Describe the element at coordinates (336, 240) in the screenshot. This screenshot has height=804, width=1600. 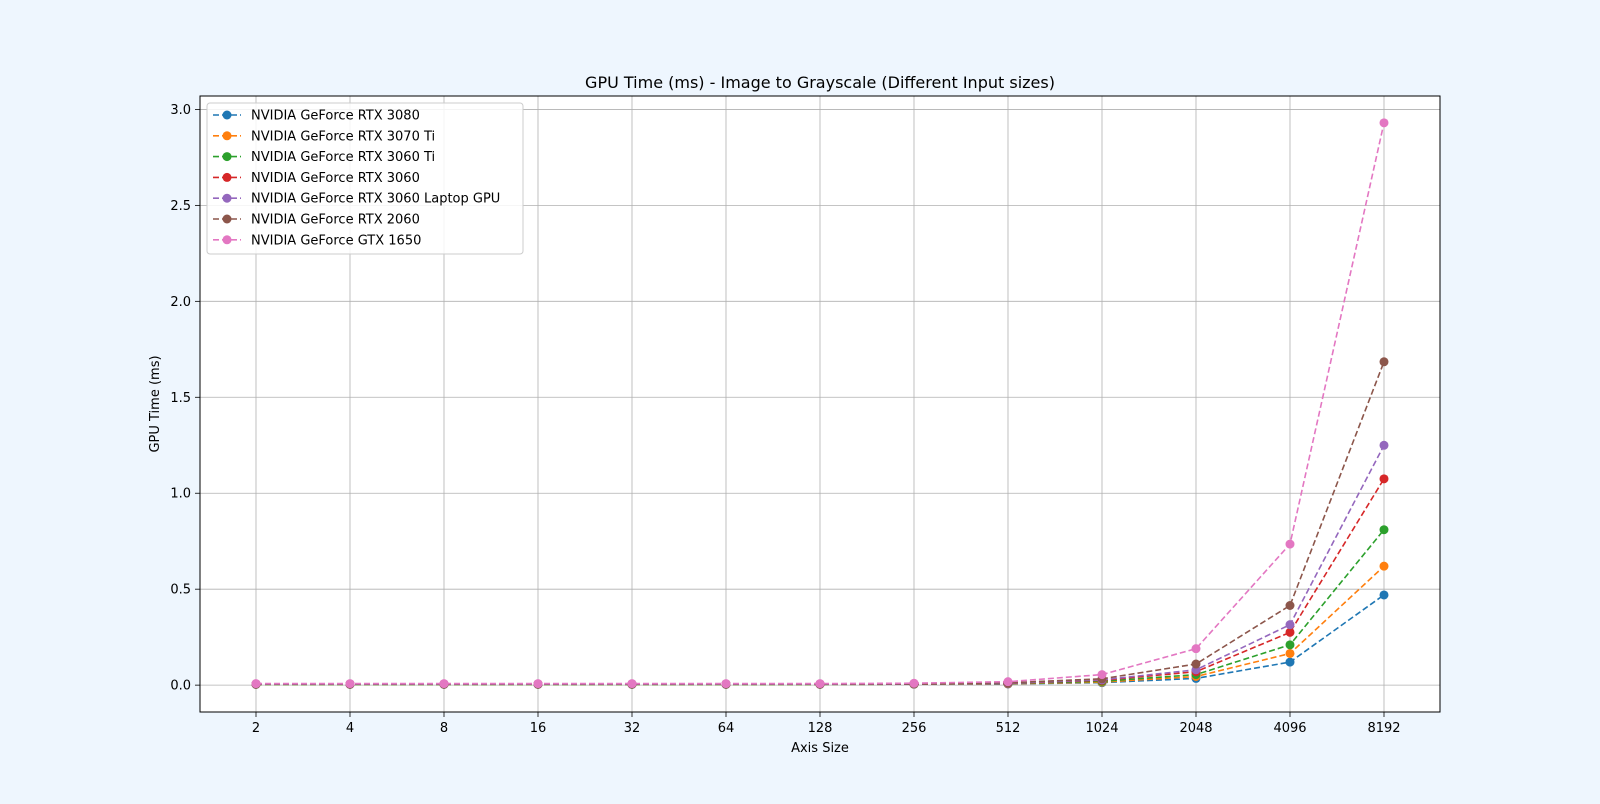
I see `legend-label: NVIDIA GeForce GTX 1650` at that location.